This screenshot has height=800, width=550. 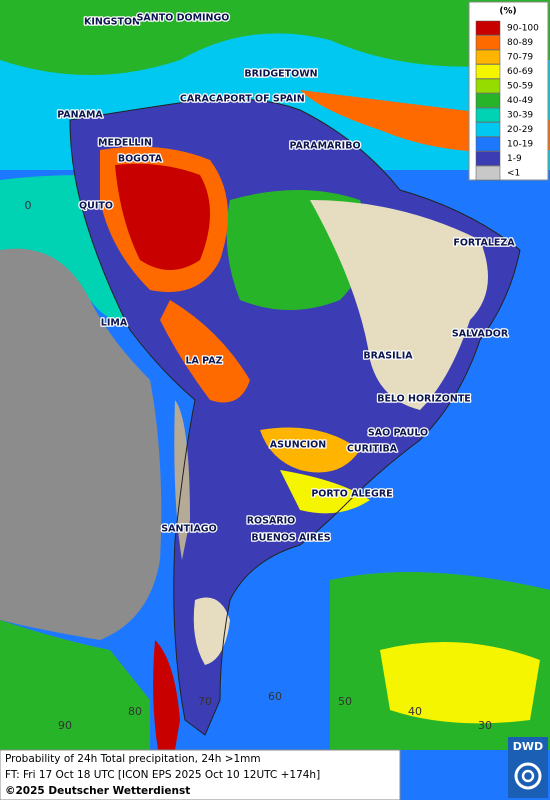 What do you see at coordinates (523, 29) in the screenshot?
I see `legend-label: 90-100` at bounding box center [523, 29].